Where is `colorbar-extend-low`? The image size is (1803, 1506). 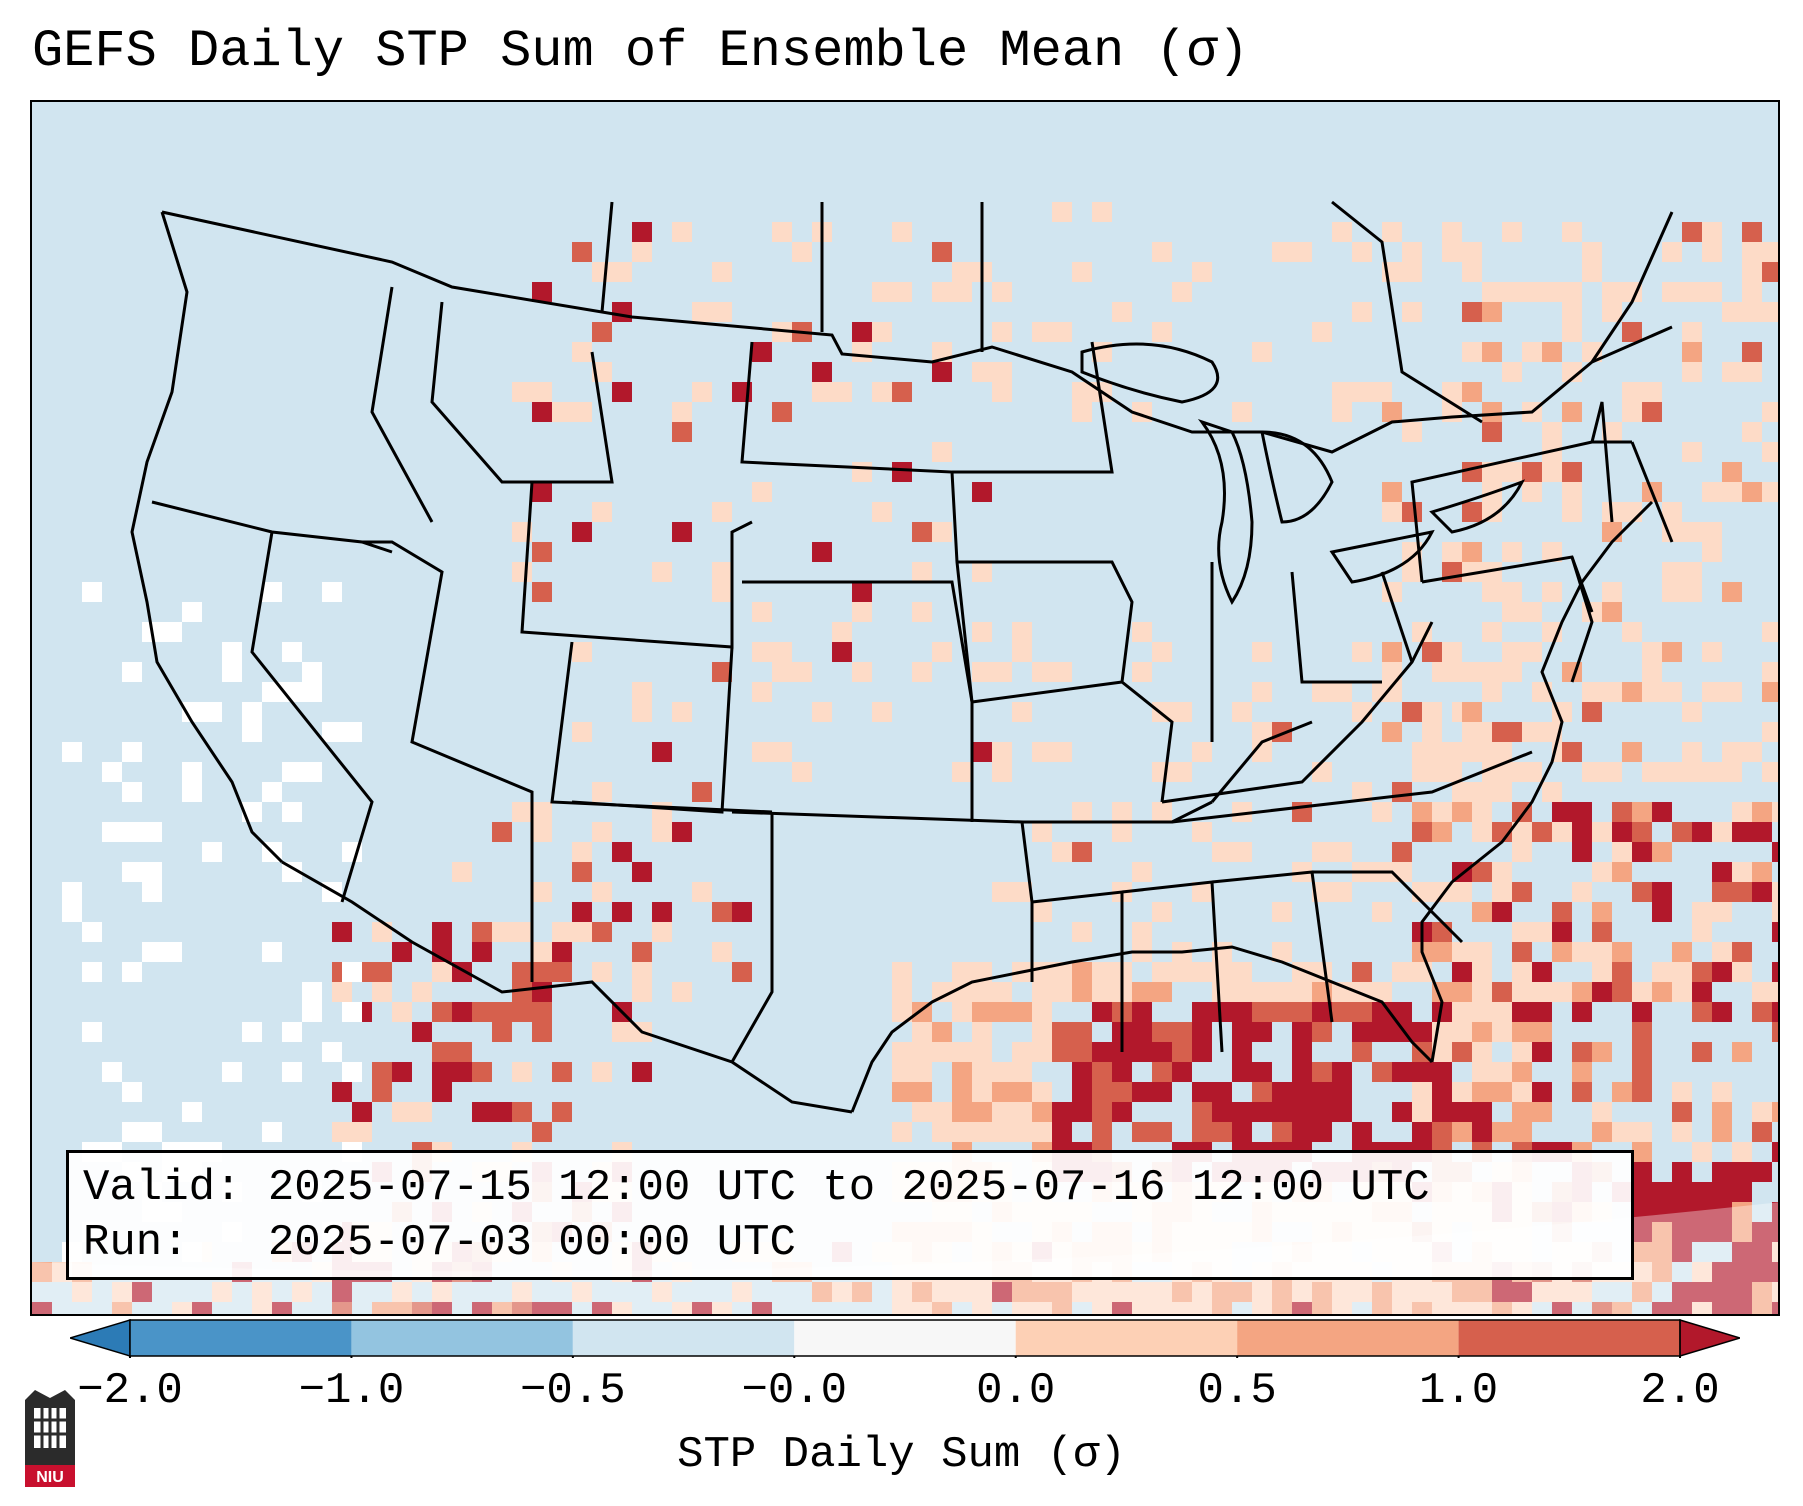
colorbar-extend-low is located at coordinates (99, 1338).